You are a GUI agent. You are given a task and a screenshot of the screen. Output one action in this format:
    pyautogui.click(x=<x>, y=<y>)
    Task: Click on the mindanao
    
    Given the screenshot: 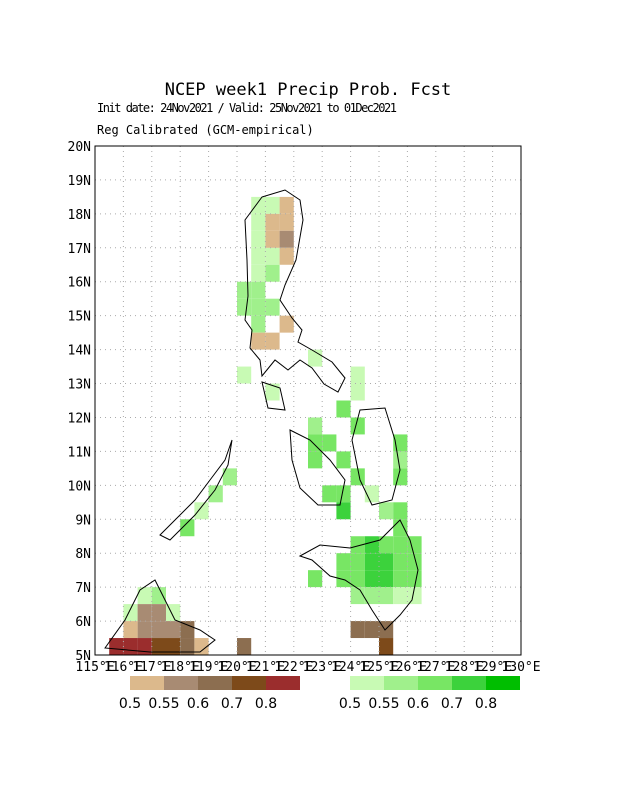 What is the action you would take?
    pyautogui.click(x=358, y=575)
    